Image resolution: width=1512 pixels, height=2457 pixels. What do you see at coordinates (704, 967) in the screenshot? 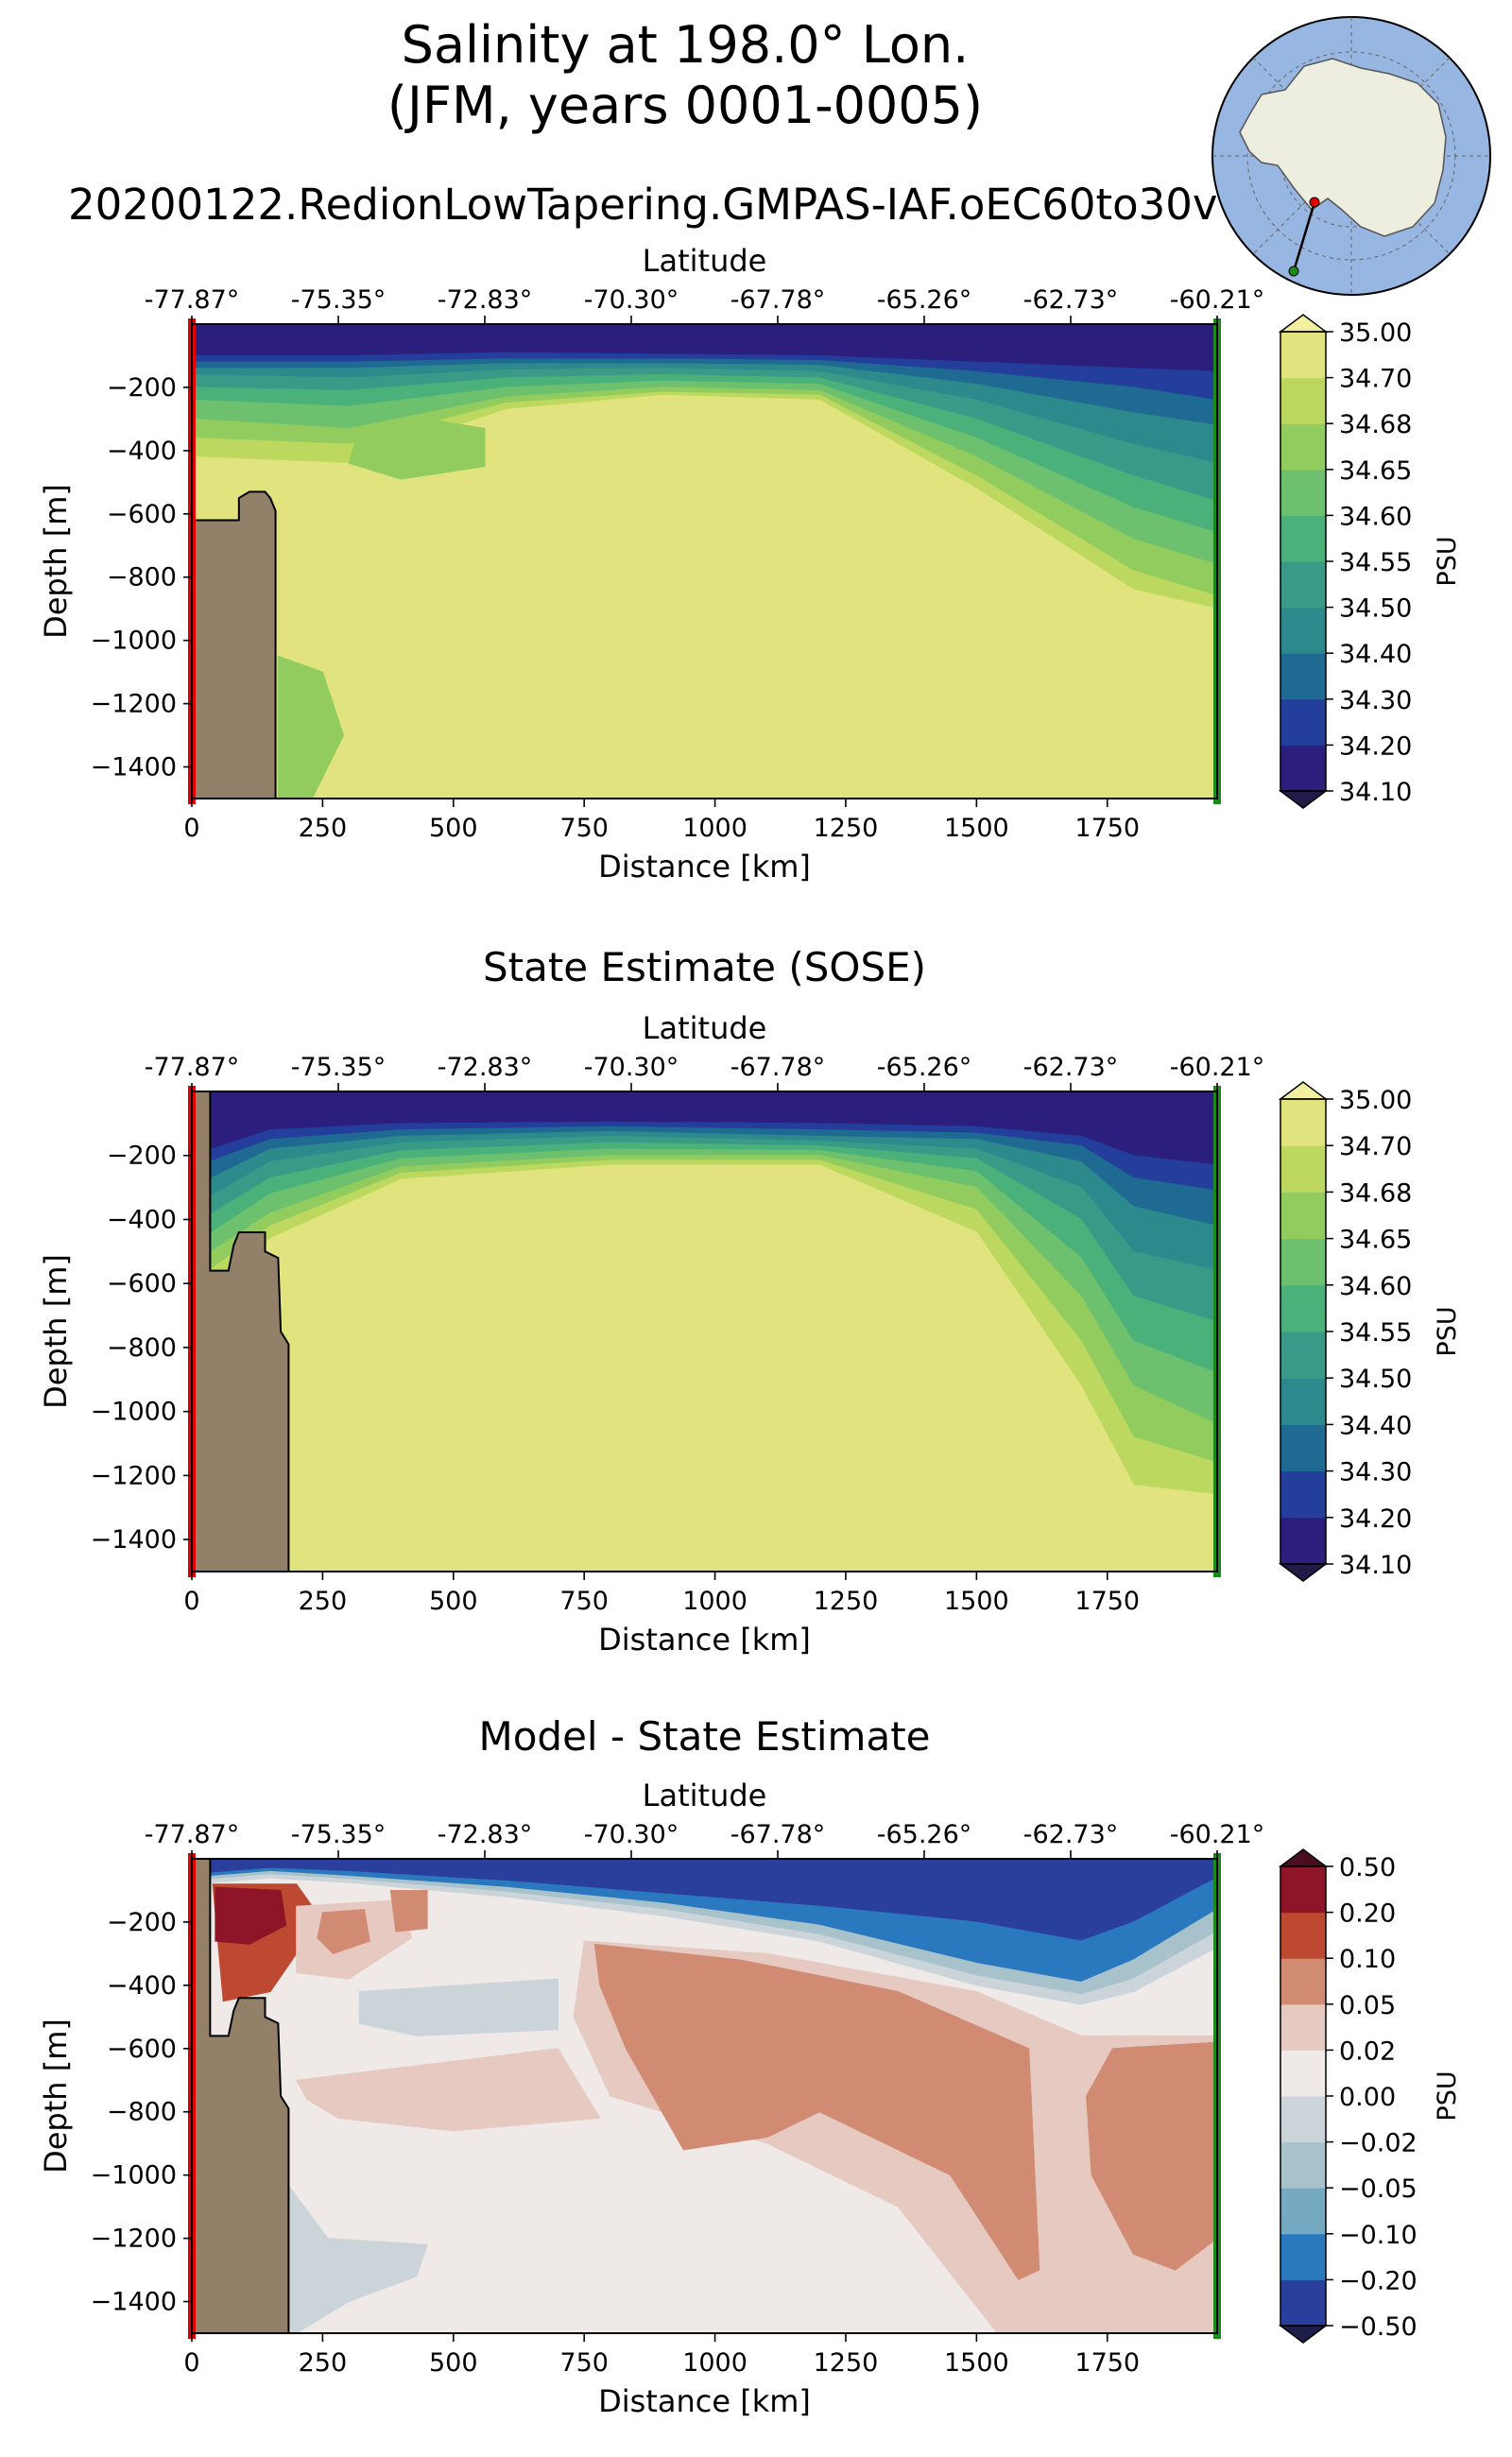
I see `panel-title: State Estimate (SOSE)` at bounding box center [704, 967].